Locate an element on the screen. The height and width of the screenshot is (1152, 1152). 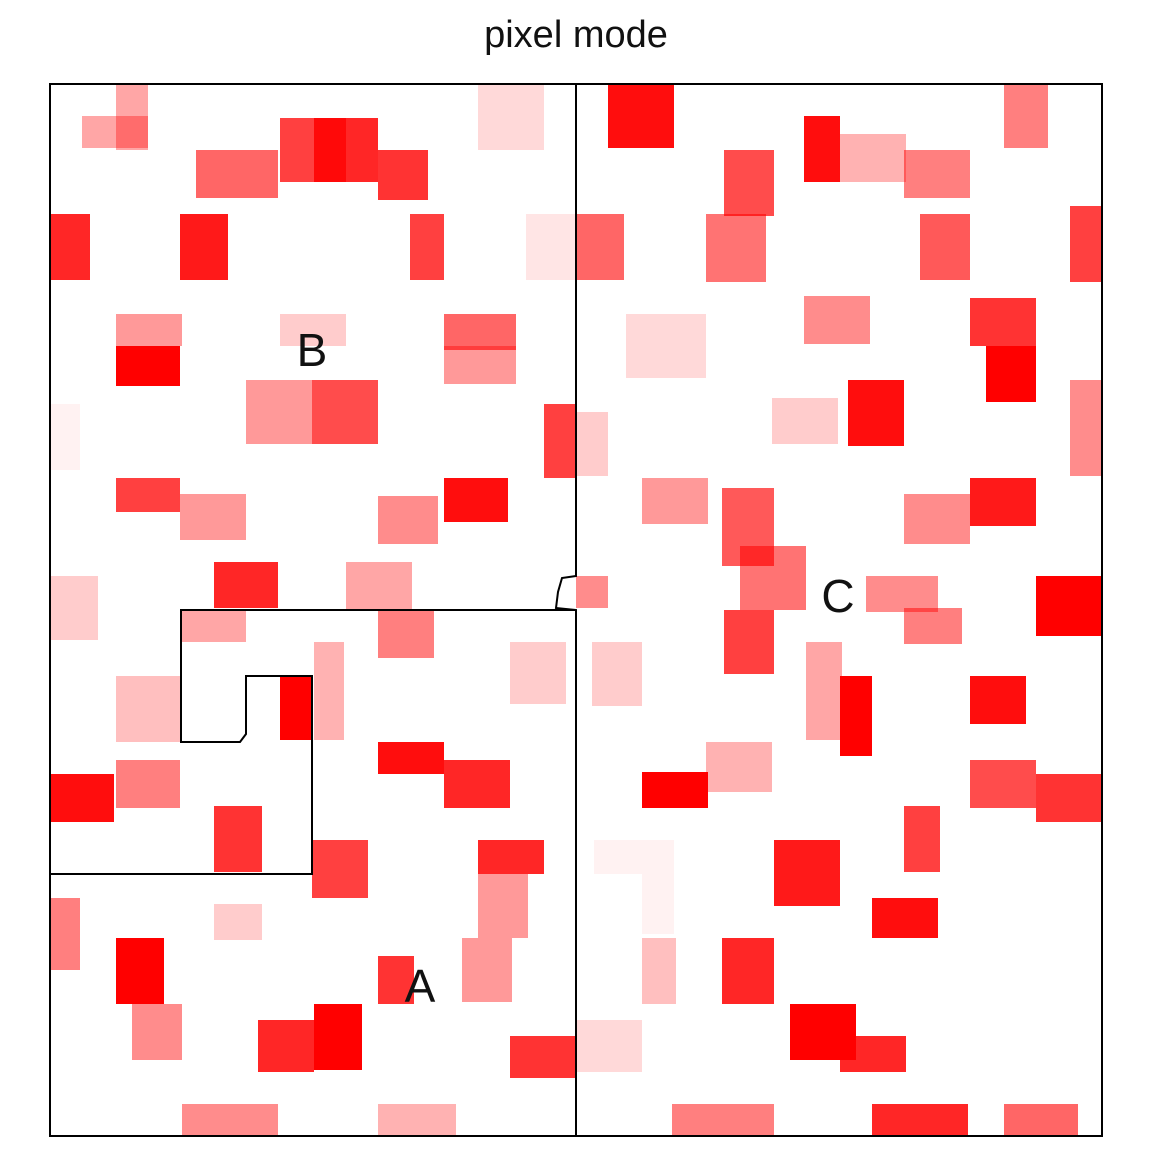
region-label-c: C is located at coordinates (837, 596).